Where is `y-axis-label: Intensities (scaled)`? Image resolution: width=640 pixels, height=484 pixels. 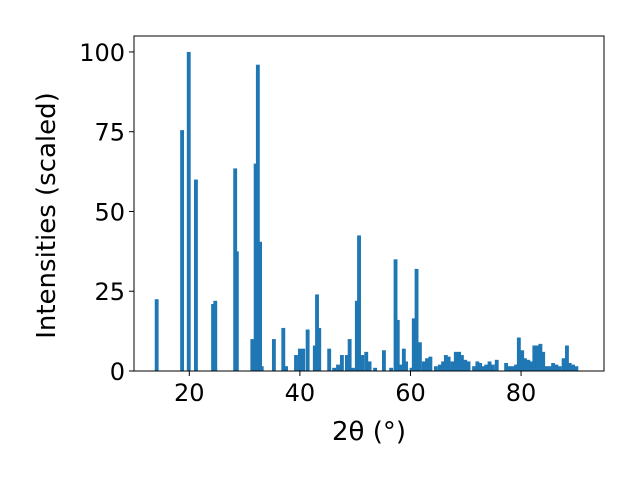
y-axis-label: Intensities (scaled) is located at coordinates (47, 215).